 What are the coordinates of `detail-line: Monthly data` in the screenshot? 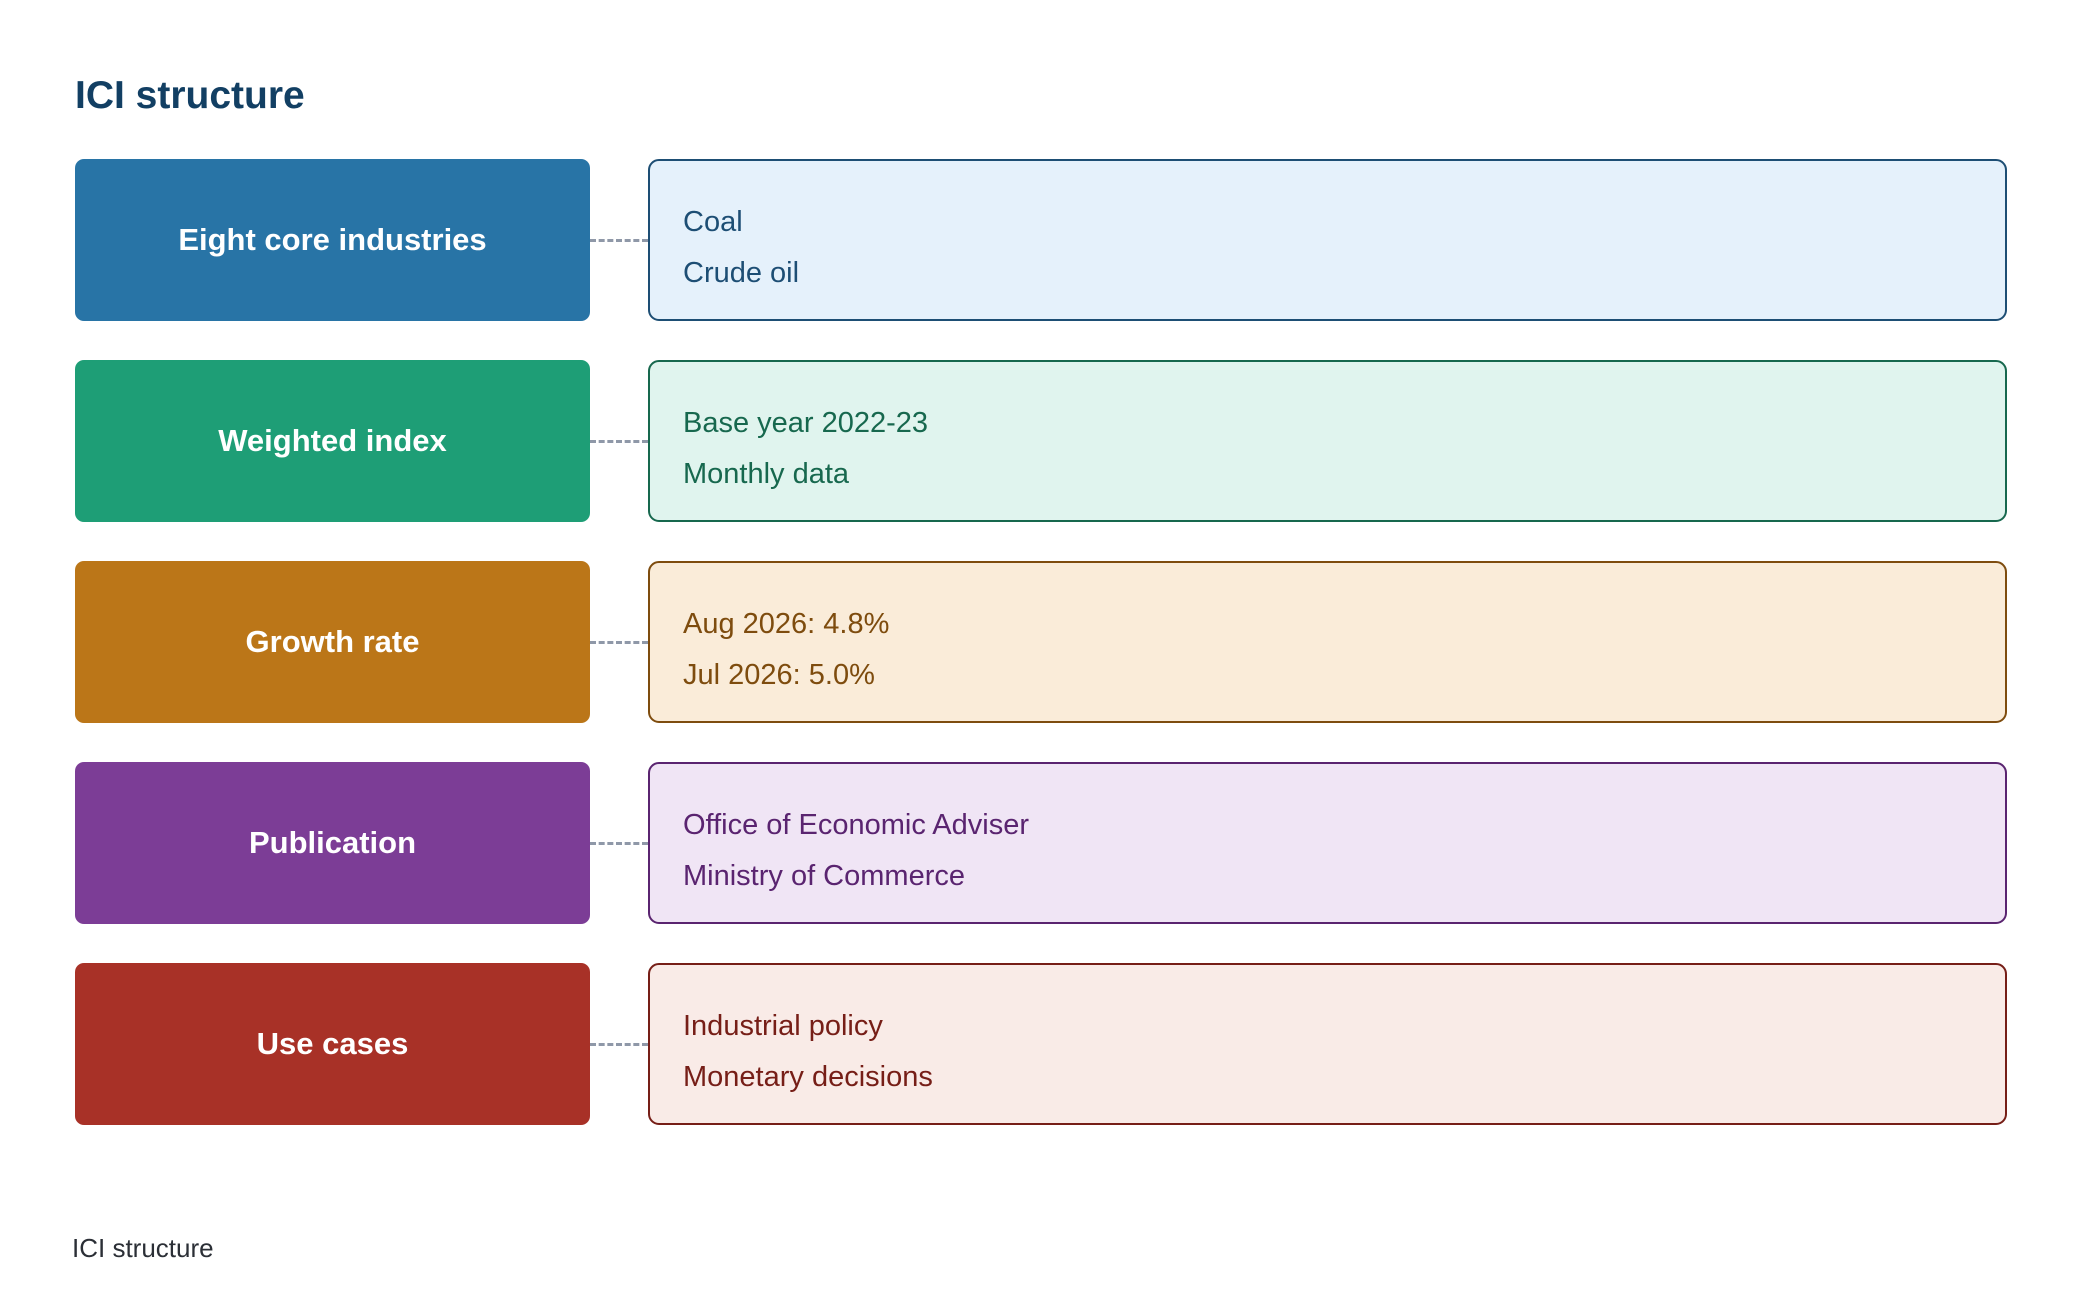 It's located at (766, 474).